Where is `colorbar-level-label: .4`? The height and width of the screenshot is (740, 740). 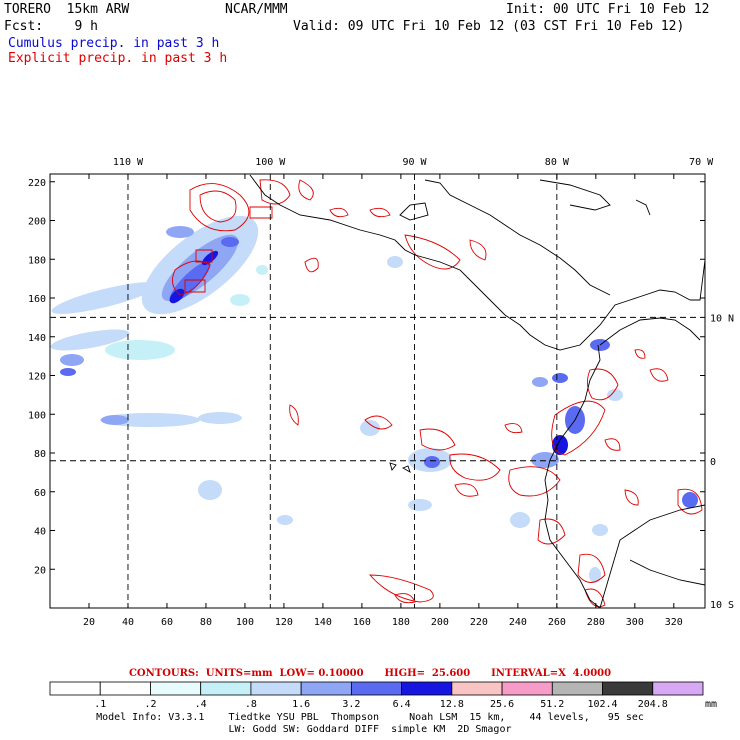
colorbar-level-label: .4 is located at coordinates (201, 704).